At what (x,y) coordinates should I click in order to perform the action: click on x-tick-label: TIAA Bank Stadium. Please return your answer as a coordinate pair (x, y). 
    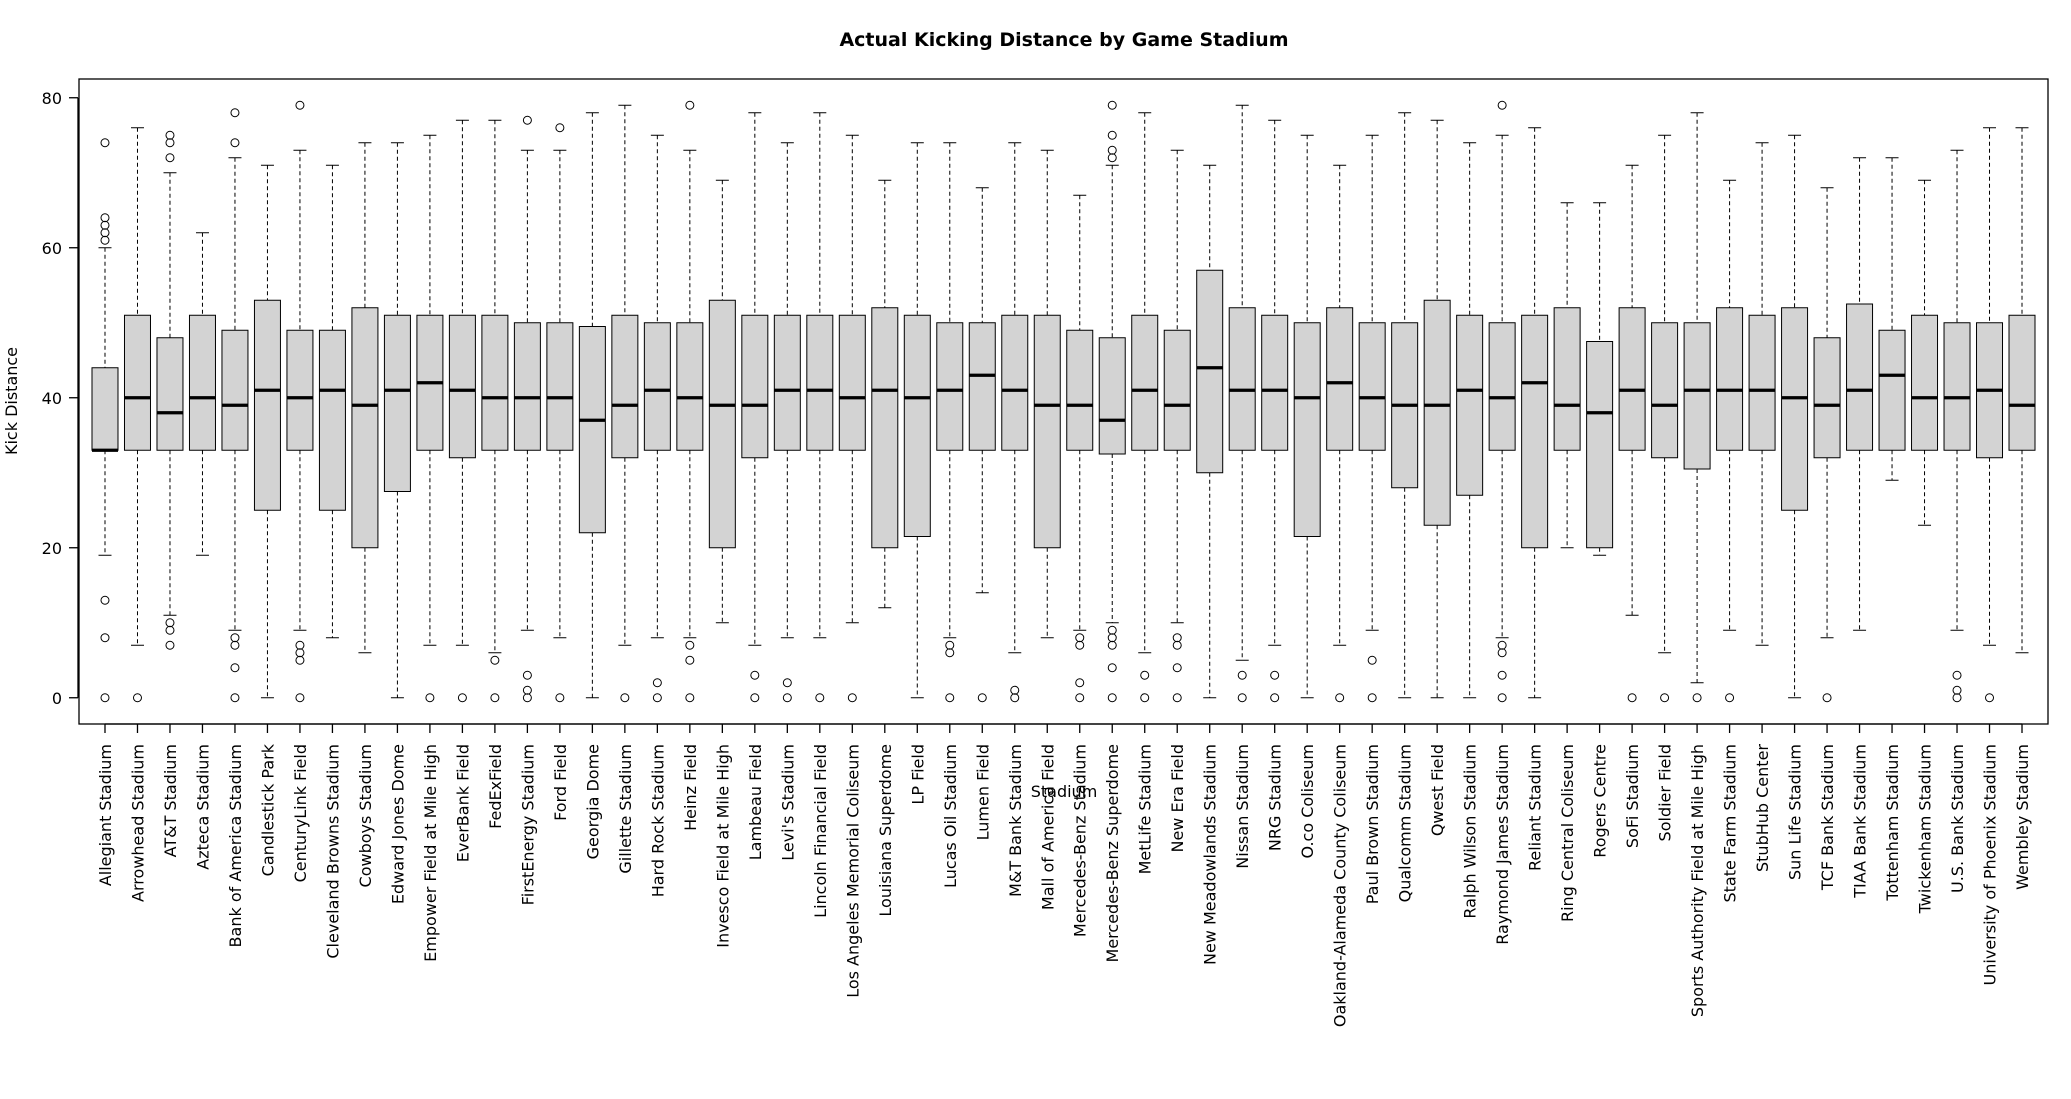
    Looking at the image, I should click on (1860, 821).